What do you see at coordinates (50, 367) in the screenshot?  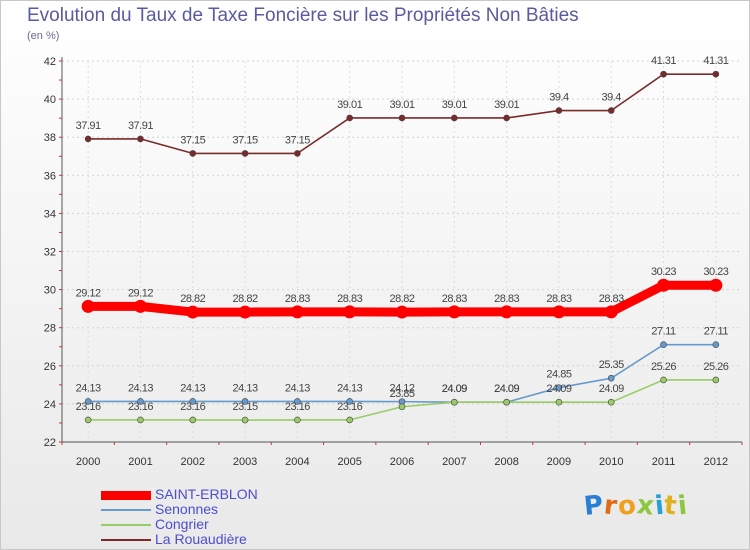 I see `y-tick-label: 26` at bounding box center [50, 367].